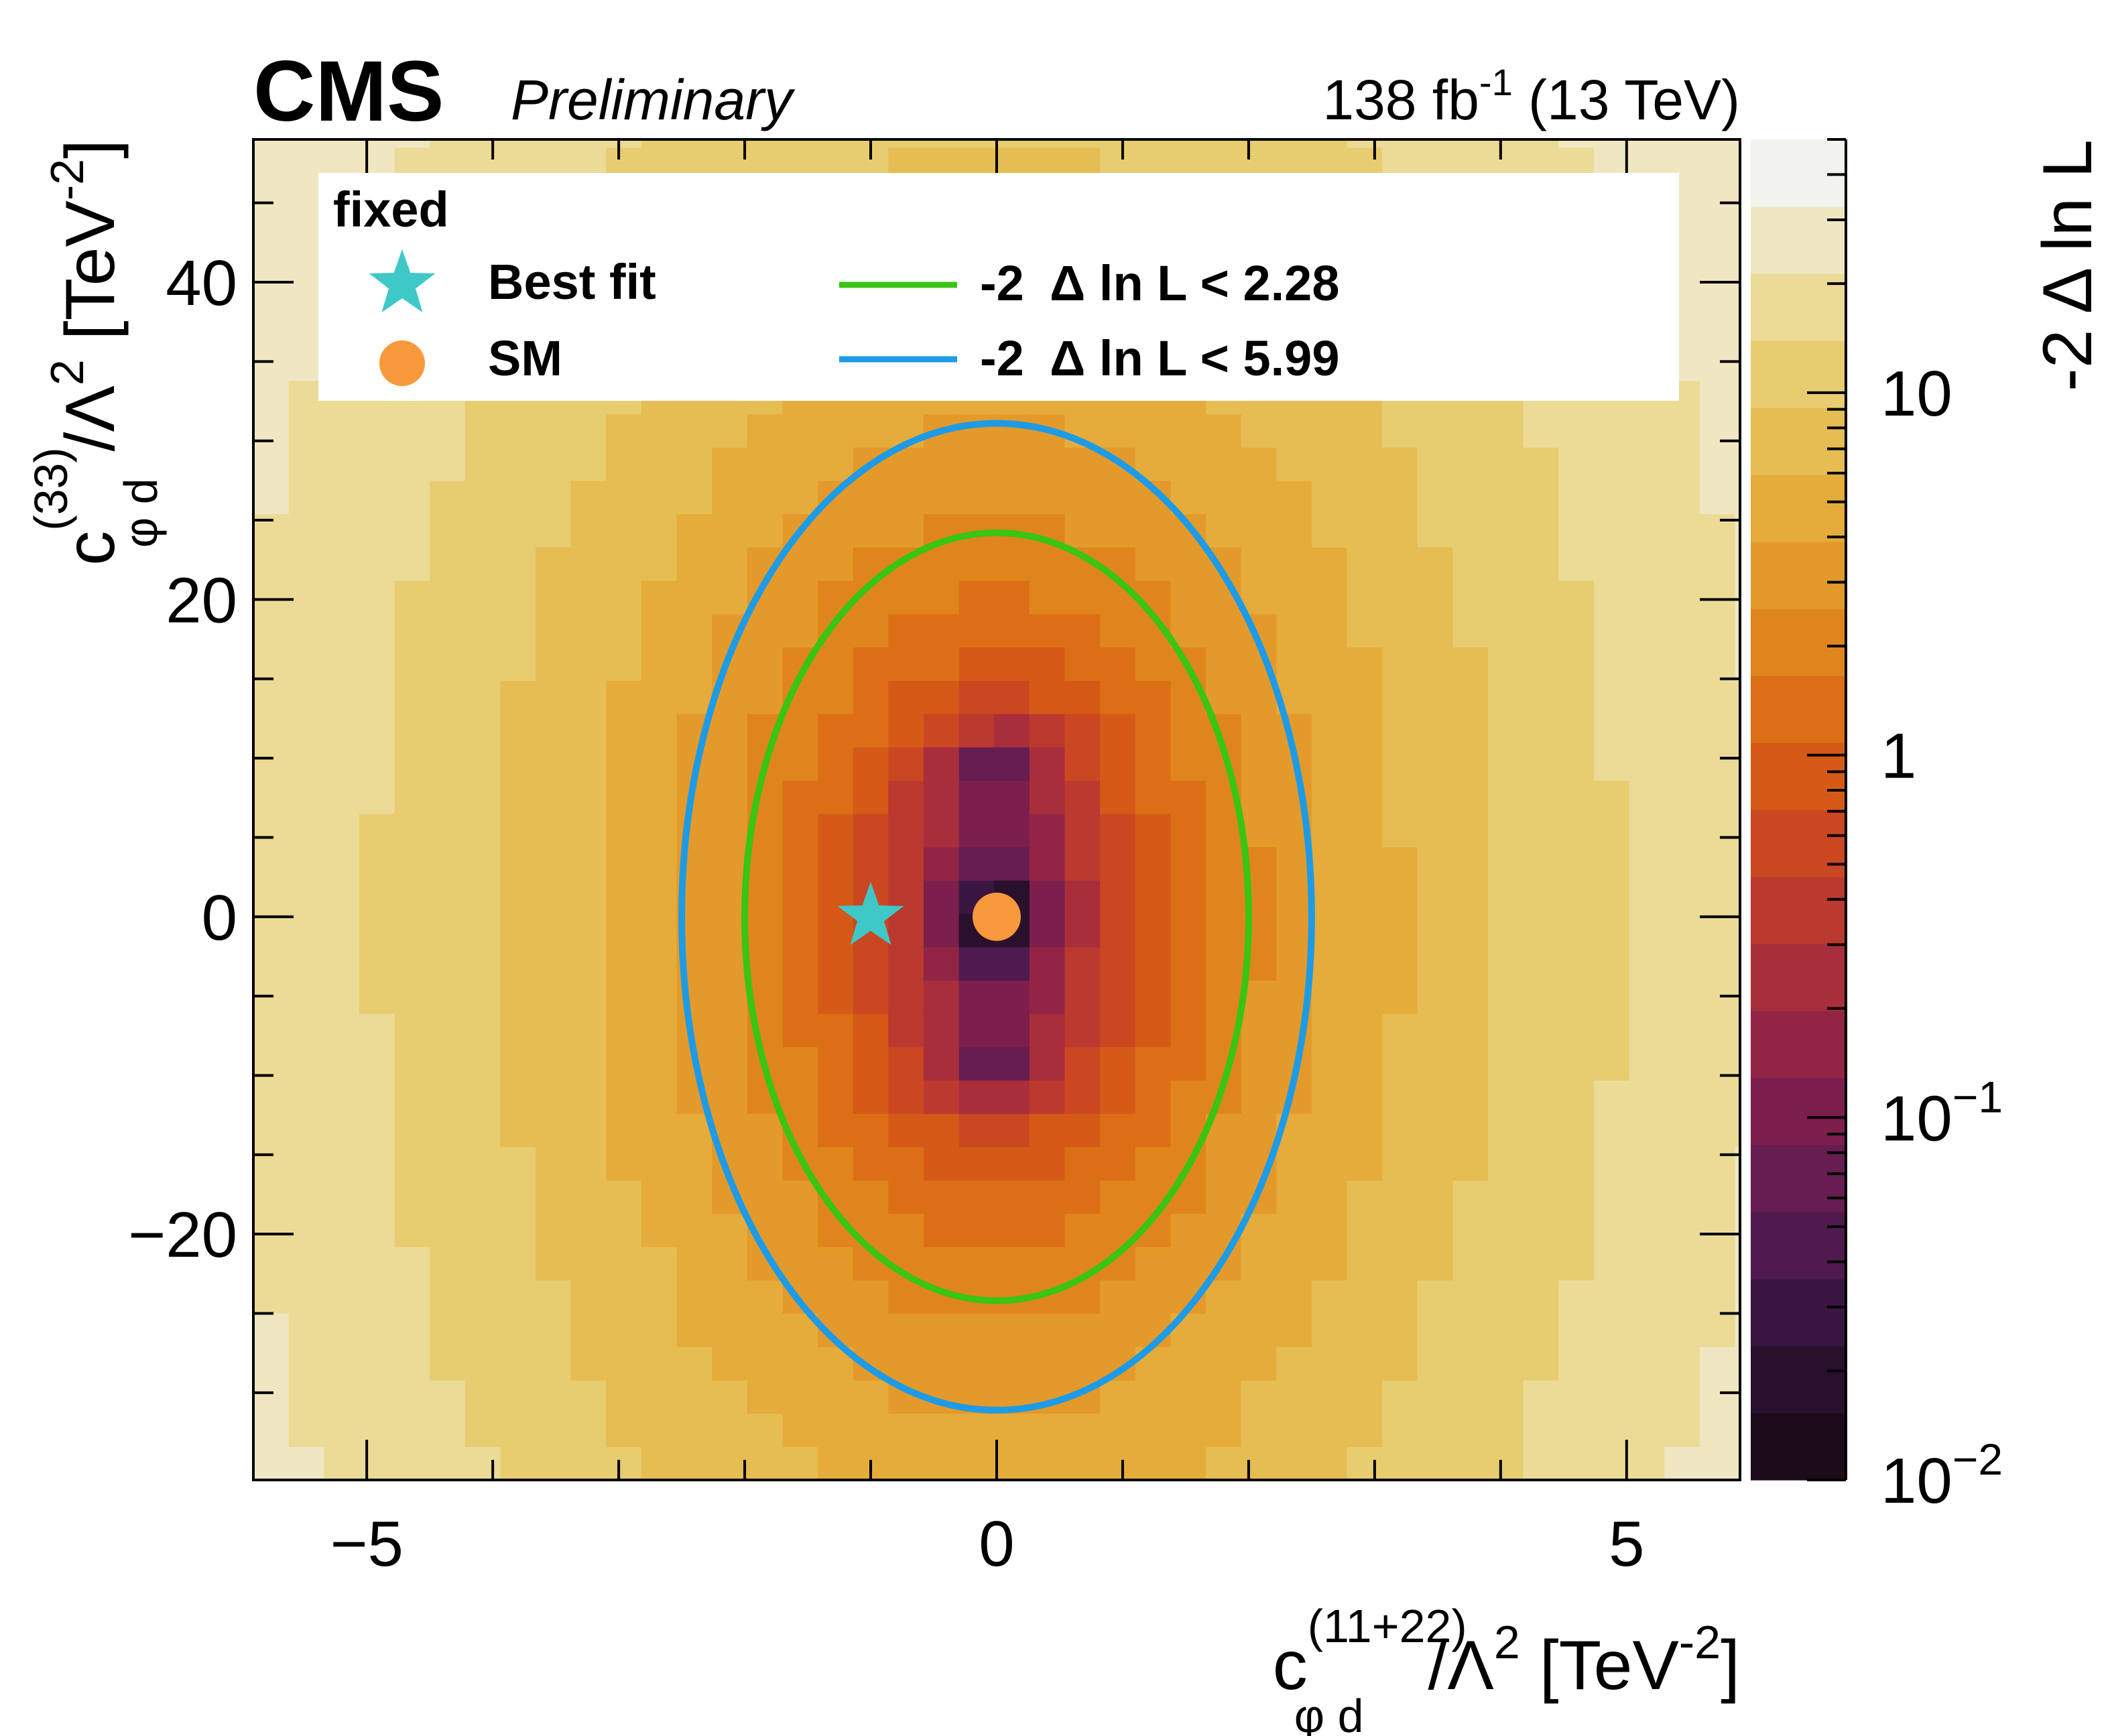  Describe the element at coordinates (1877, 828) in the screenshot. I see `colorbar: 10 1 10−1 10−2` at that location.